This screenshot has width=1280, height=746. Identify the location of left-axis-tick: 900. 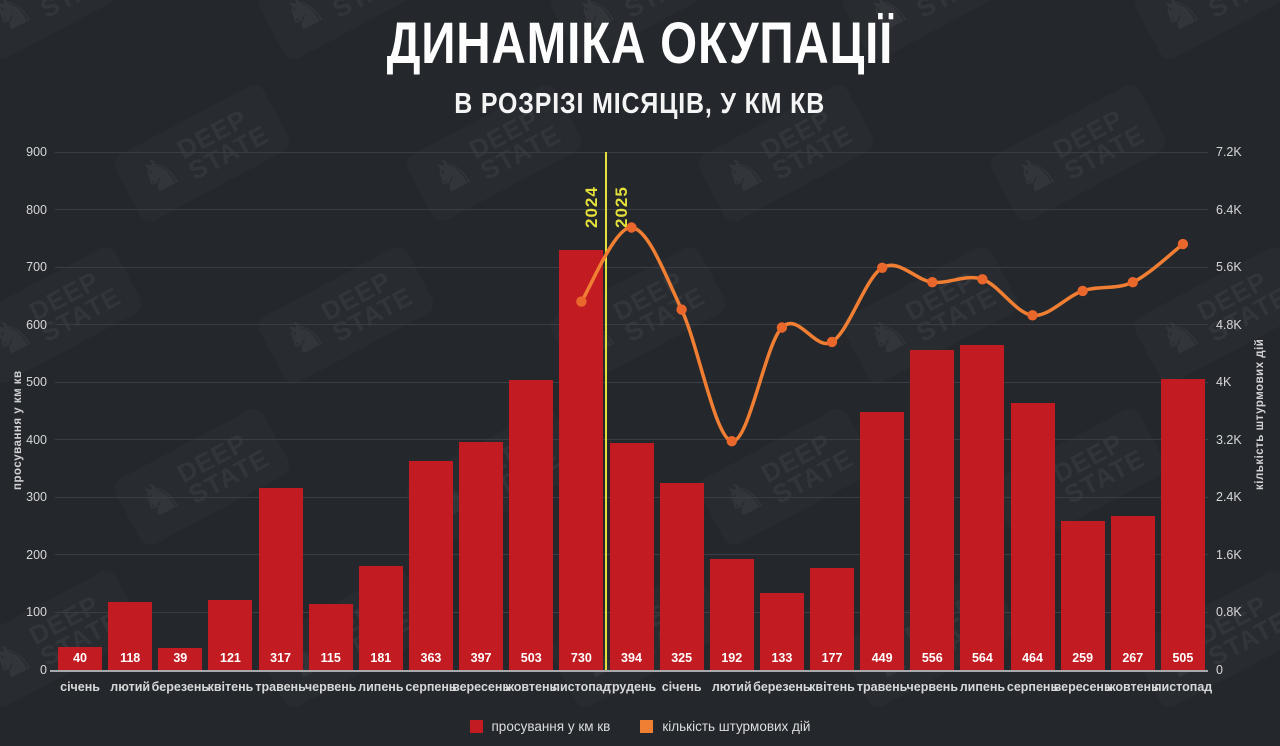
(36, 152).